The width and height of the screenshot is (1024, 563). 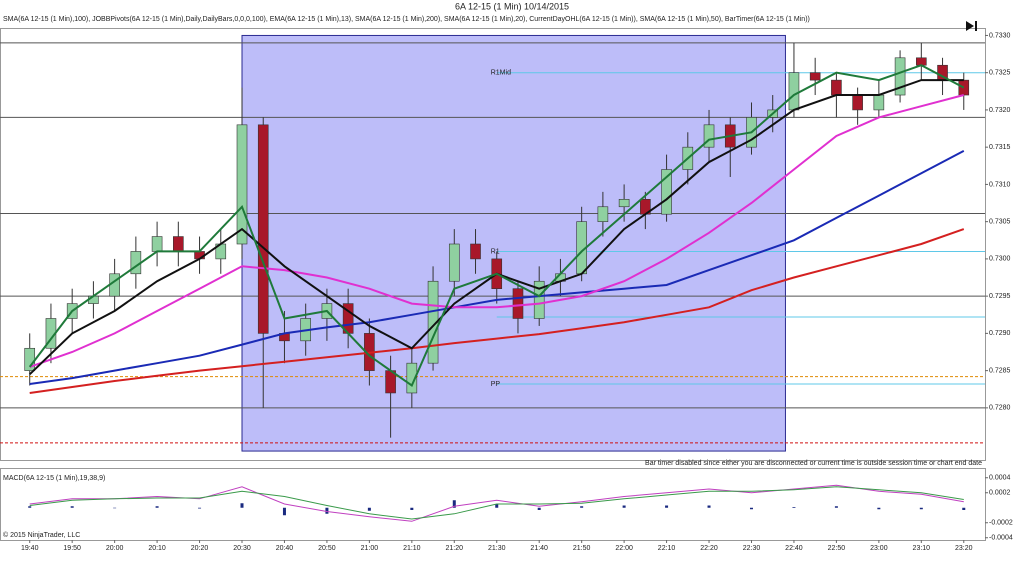 I want to click on x-tick-label: 22:40, so click(x=794, y=548).